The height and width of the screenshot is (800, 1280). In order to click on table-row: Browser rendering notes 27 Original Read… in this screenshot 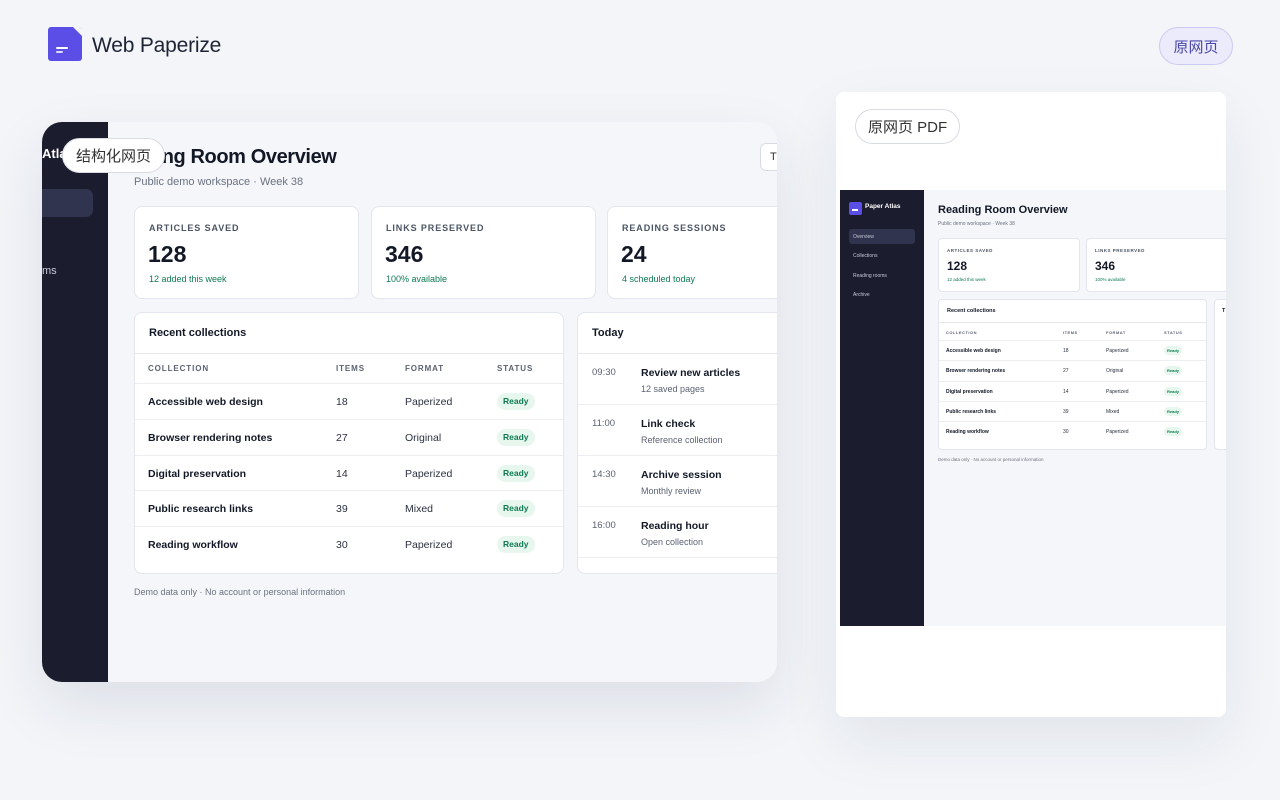, I will do `click(349, 437)`.